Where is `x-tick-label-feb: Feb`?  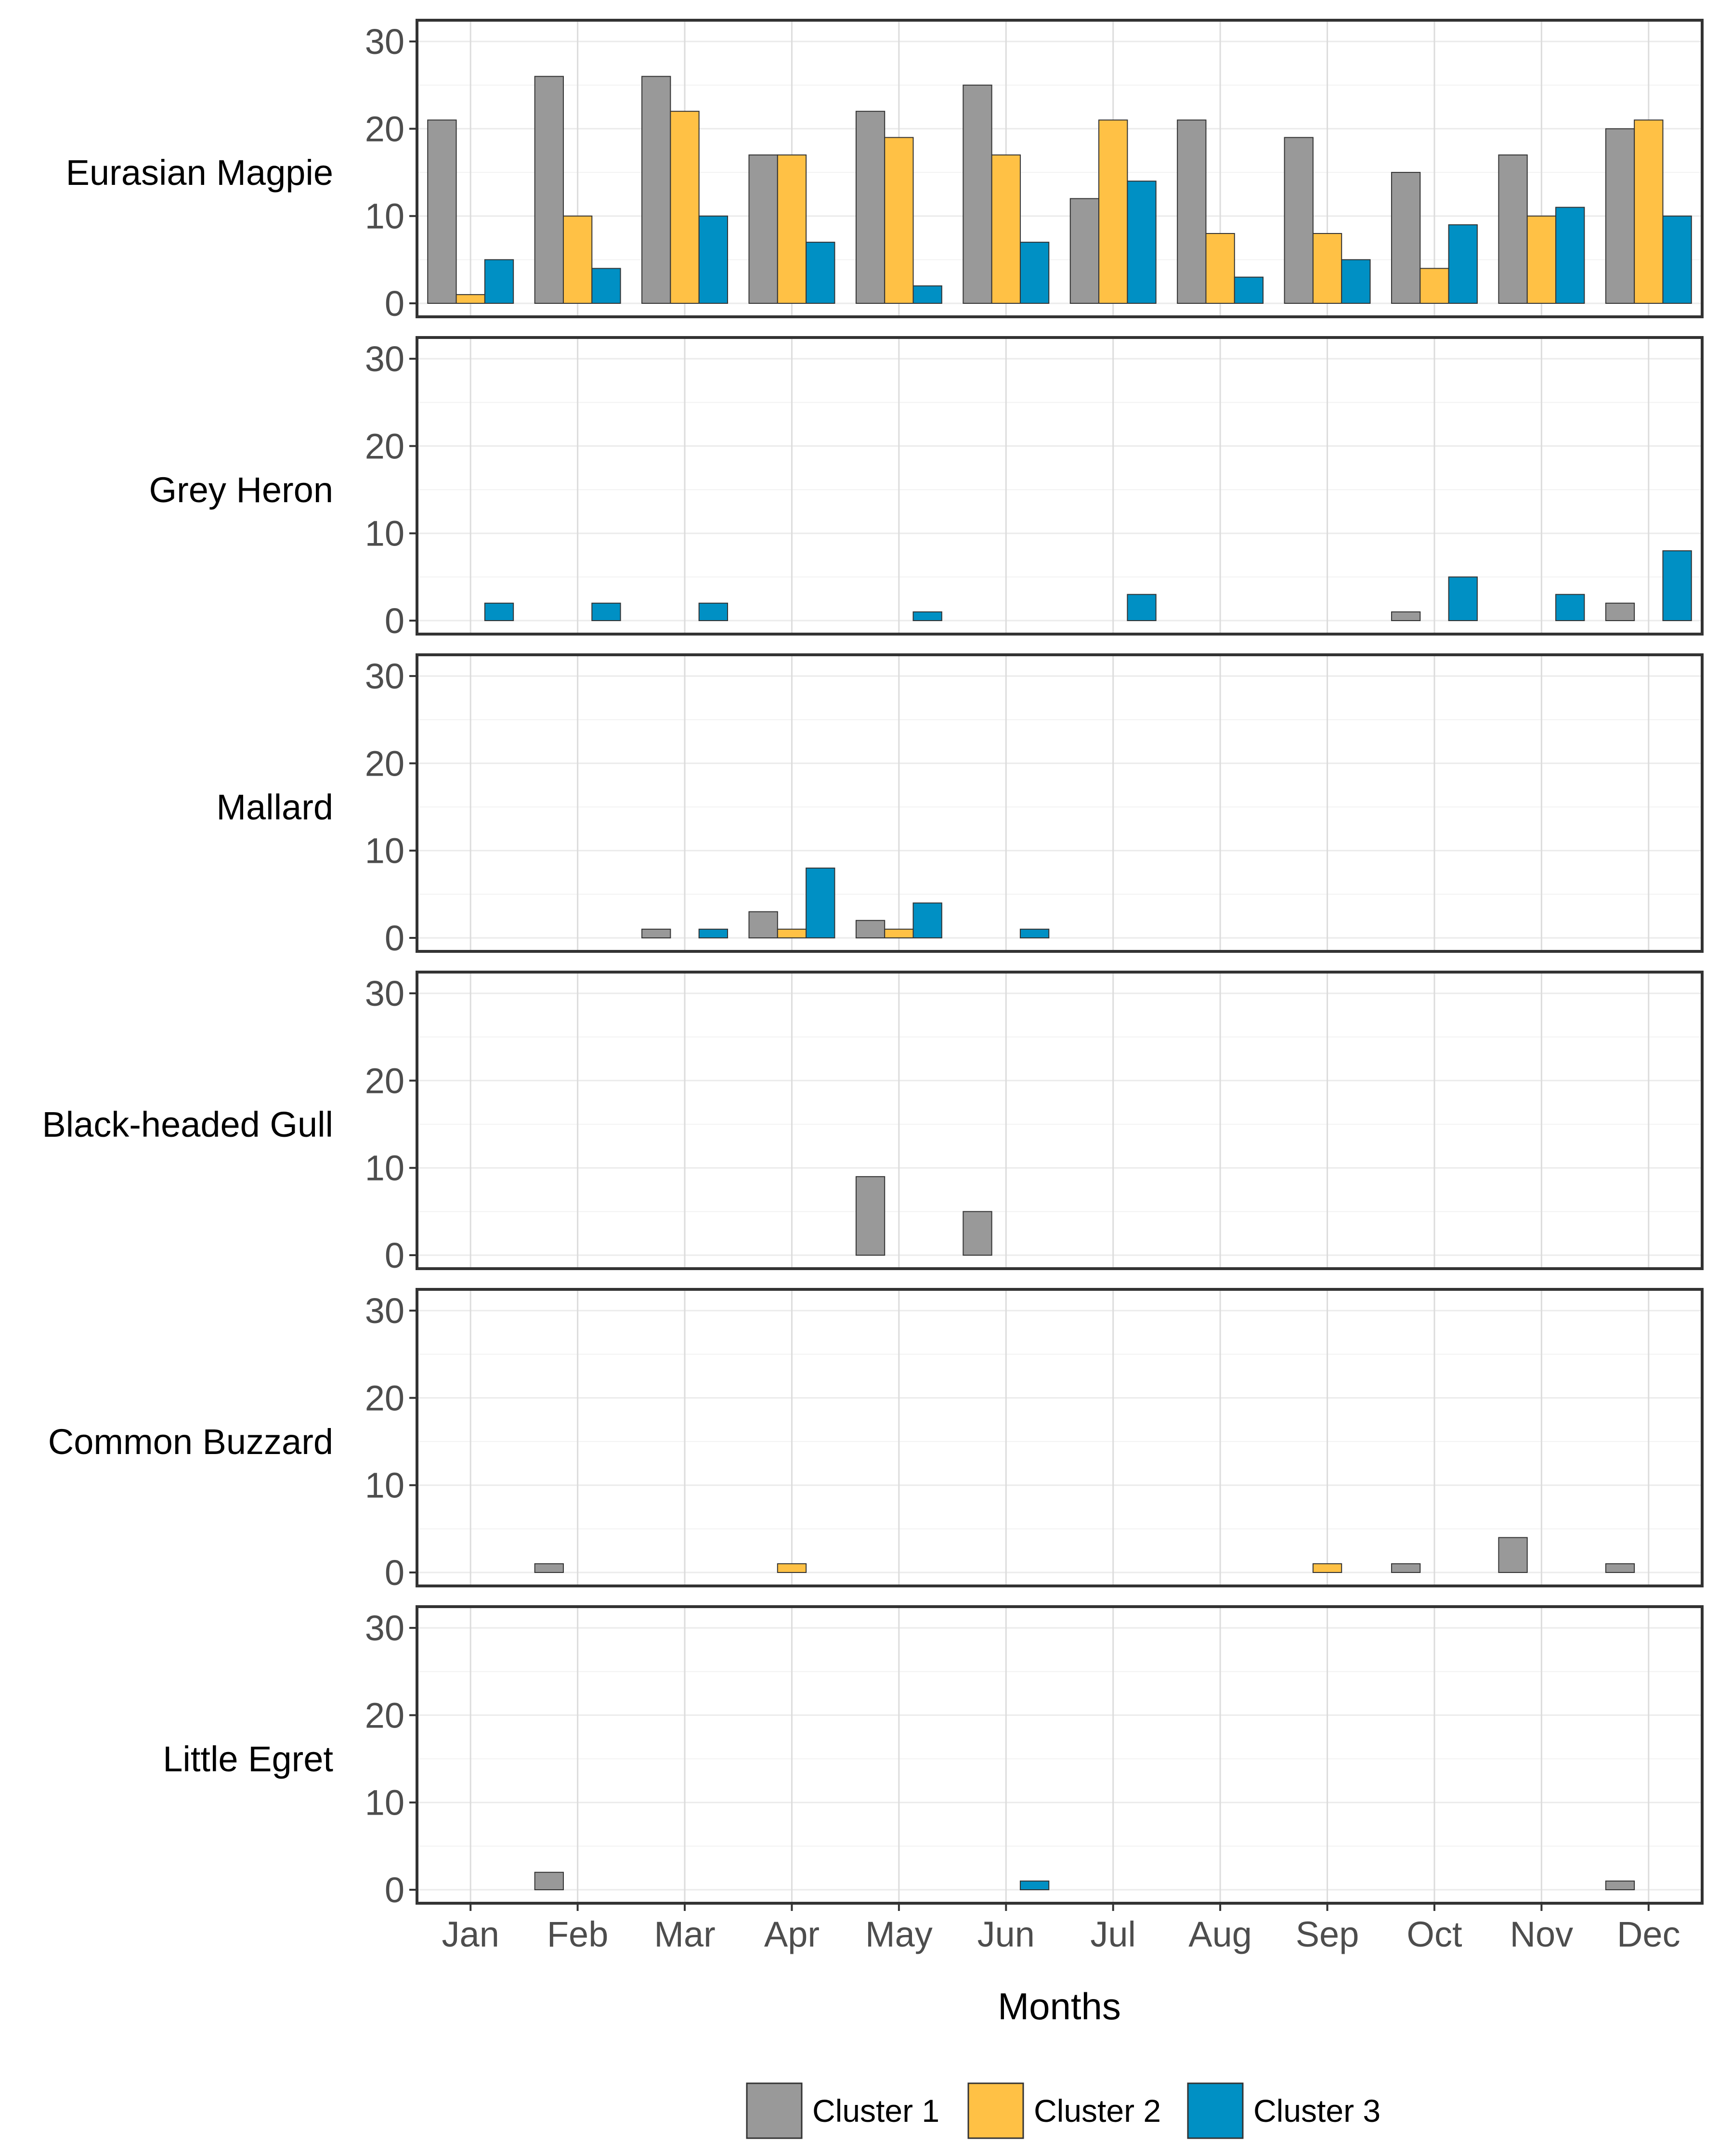 x-tick-label-feb: Feb is located at coordinates (578, 1934).